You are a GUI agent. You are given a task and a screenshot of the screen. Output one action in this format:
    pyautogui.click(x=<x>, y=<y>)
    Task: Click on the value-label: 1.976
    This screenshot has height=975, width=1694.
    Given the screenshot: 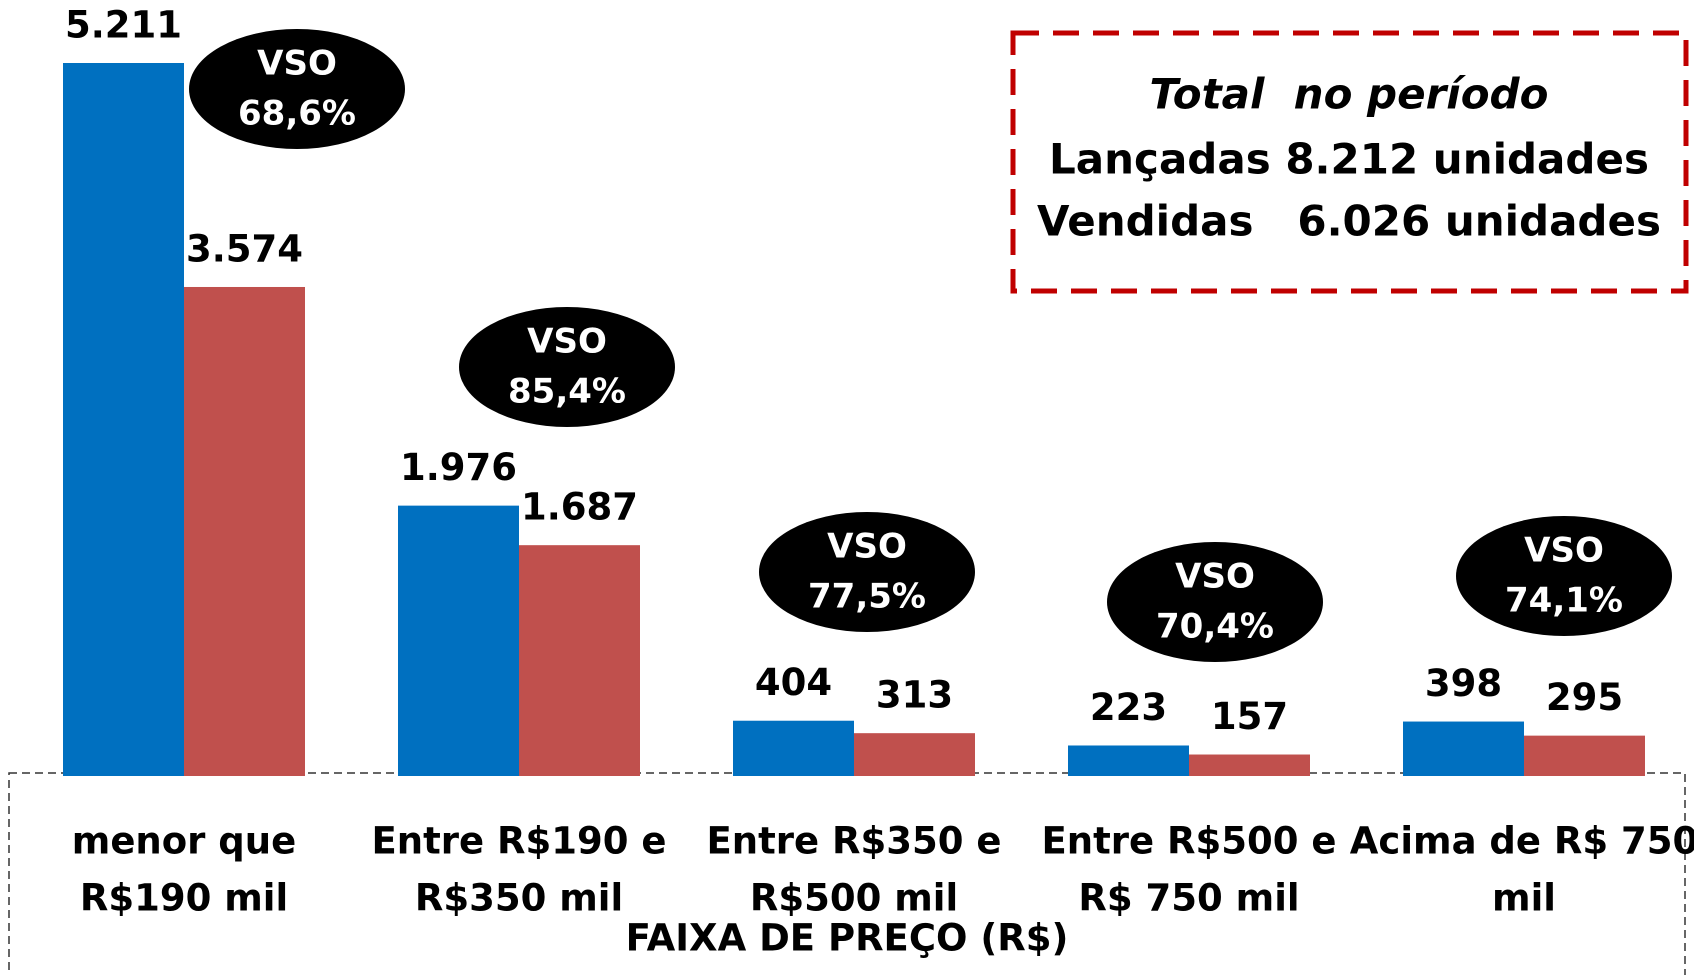 What is the action you would take?
    pyautogui.click(x=458, y=467)
    